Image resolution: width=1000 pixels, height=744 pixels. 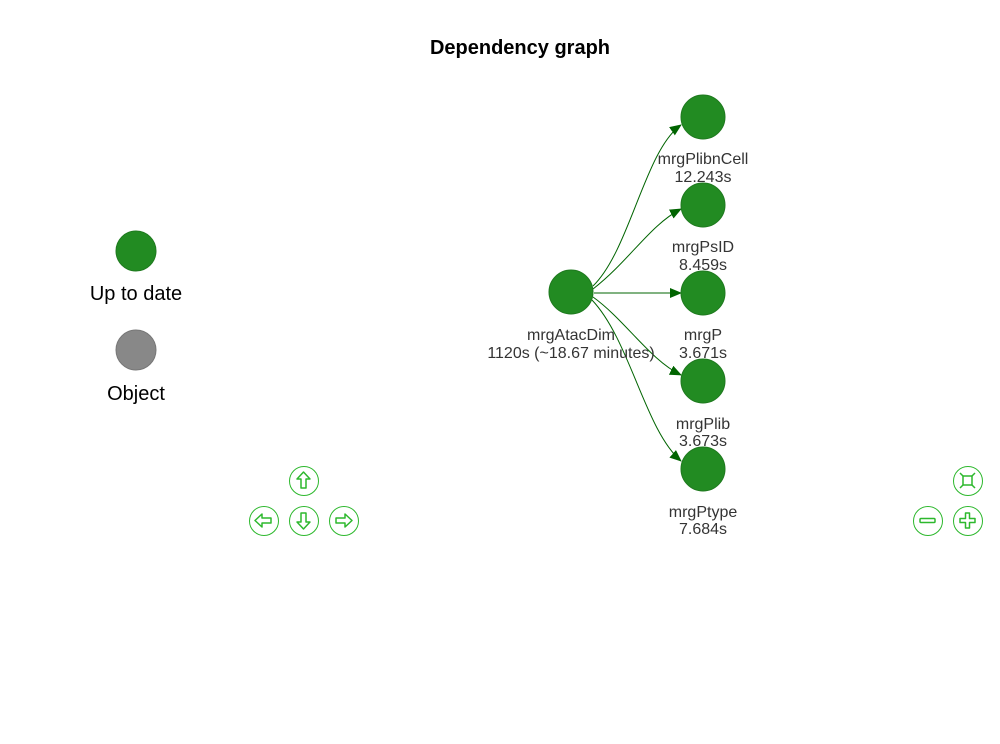 I want to click on arrow-right-icon, so click(x=344, y=520).